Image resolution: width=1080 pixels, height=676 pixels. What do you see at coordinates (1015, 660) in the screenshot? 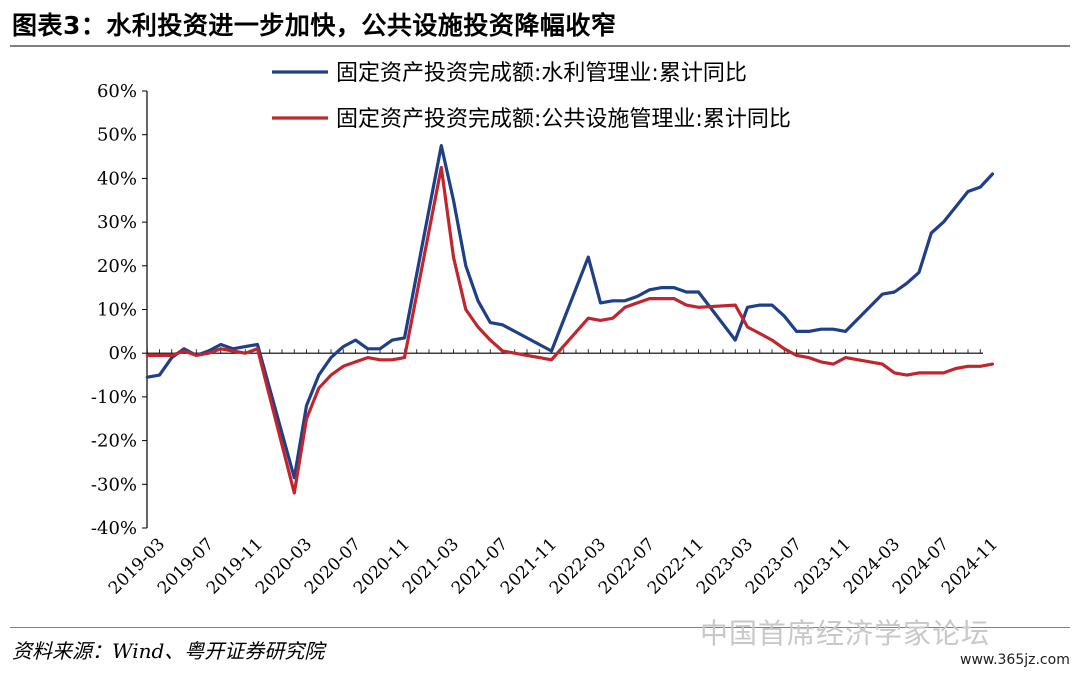
I see `watermark-url: www.365jz.com` at bounding box center [1015, 660].